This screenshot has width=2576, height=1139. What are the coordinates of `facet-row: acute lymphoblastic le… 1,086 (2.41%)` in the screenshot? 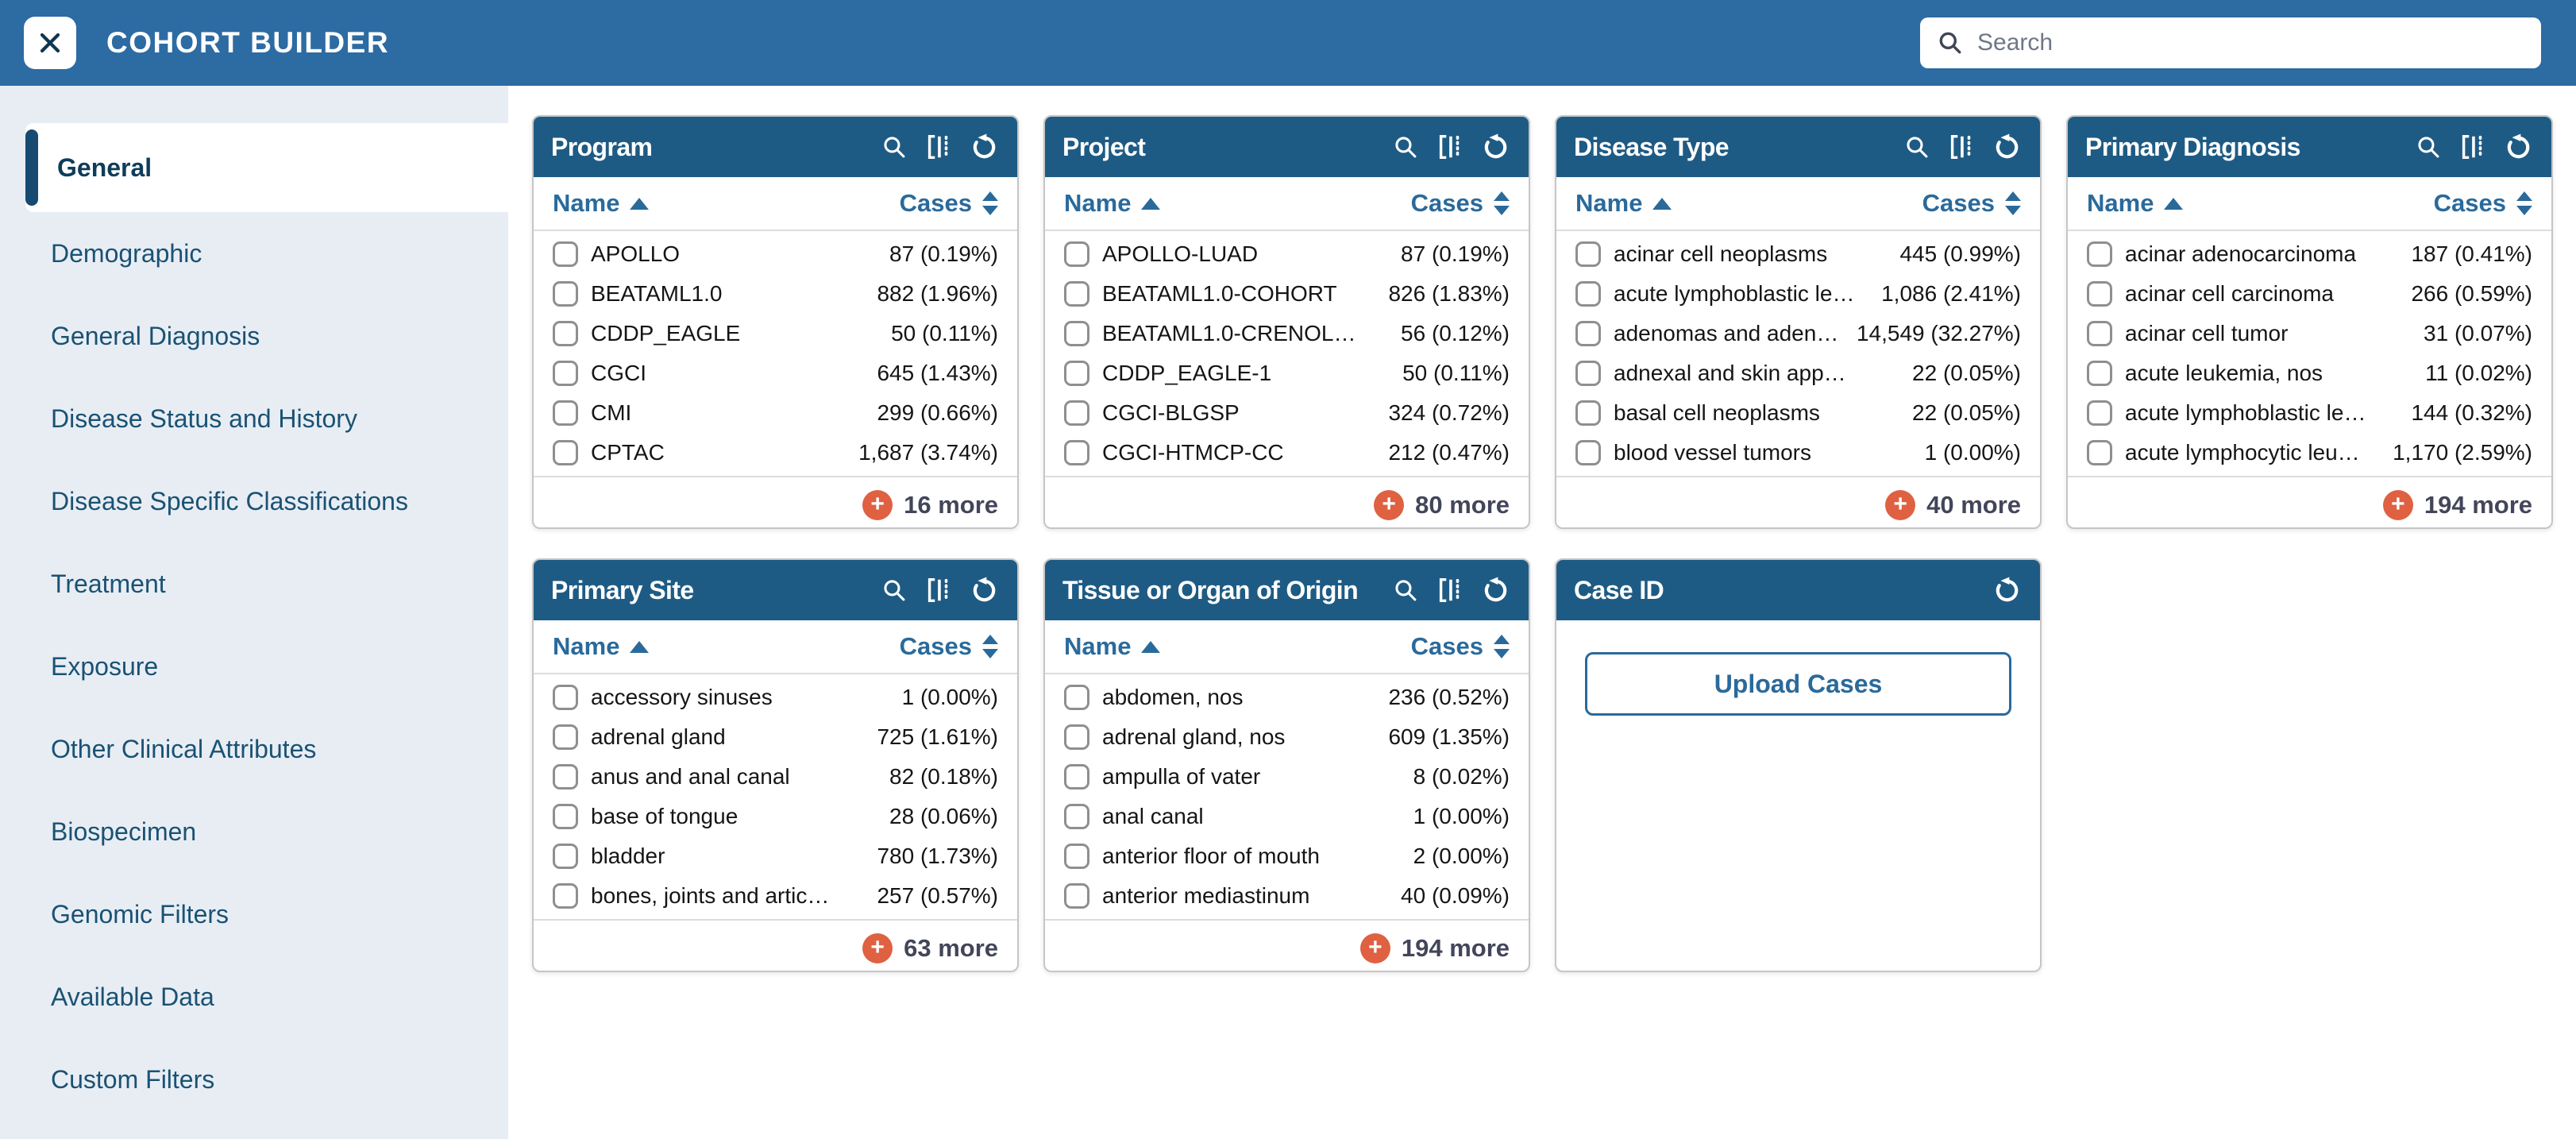 It's located at (1798, 294).